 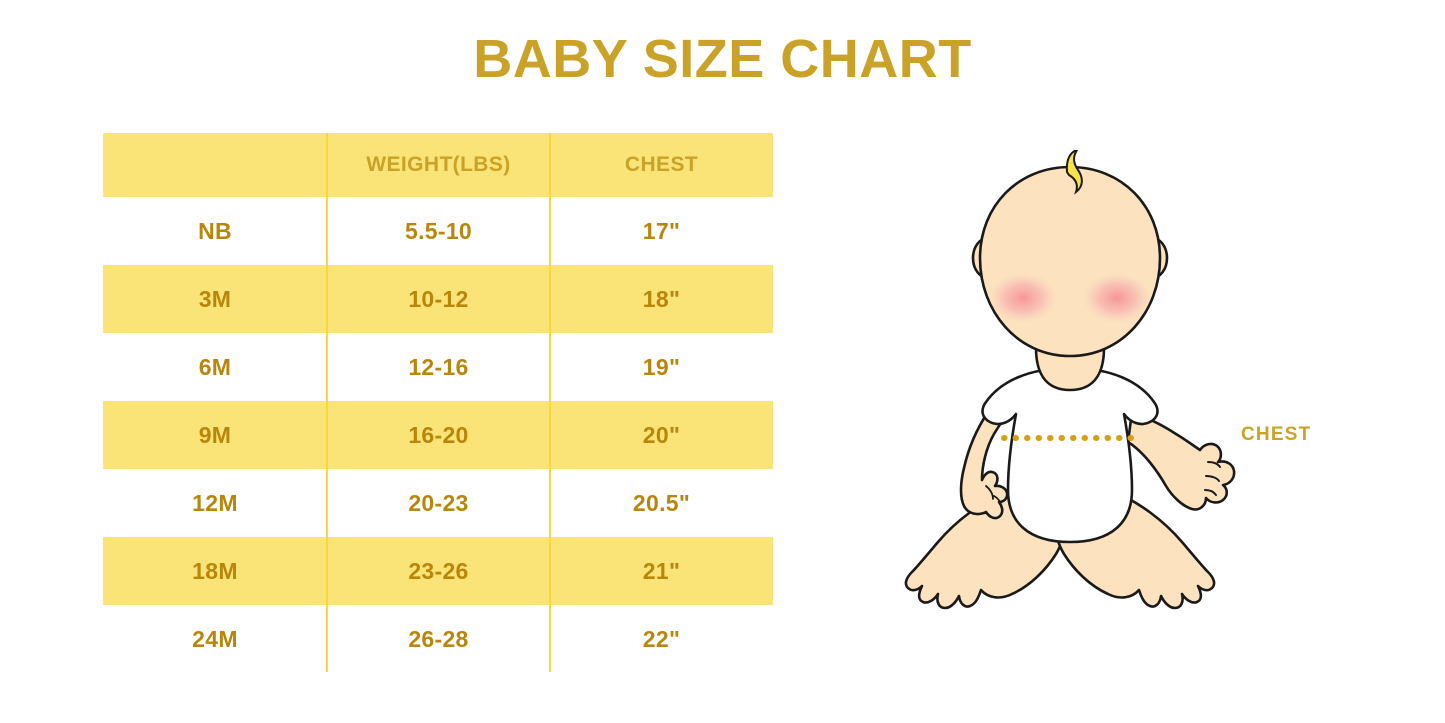 What do you see at coordinates (1212, 478) in the screenshot?
I see `fist-finger-lines` at bounding box center [1212, 478].